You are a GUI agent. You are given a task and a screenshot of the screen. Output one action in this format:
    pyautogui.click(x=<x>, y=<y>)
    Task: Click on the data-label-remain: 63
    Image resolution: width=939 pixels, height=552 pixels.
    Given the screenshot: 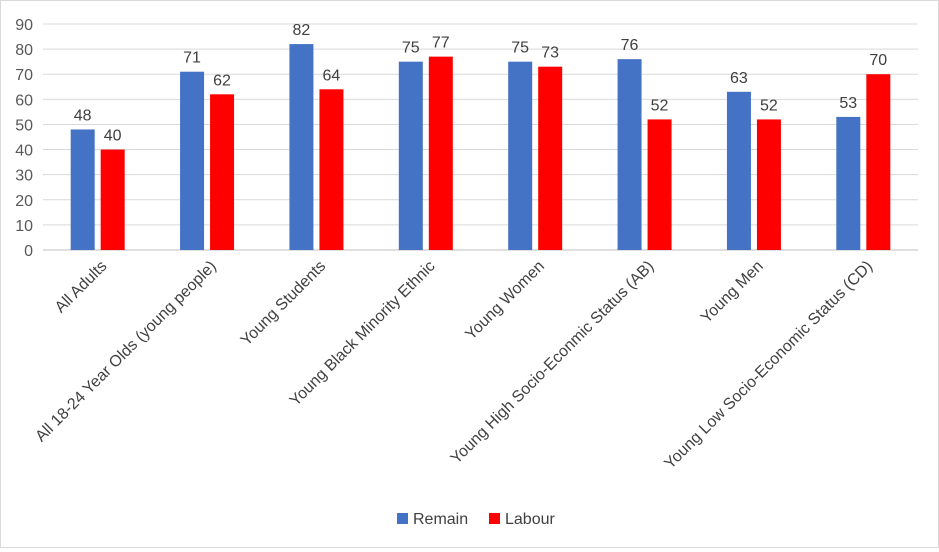 What is the action you would take?
    pyautogui.click(x=739, y=78)
    